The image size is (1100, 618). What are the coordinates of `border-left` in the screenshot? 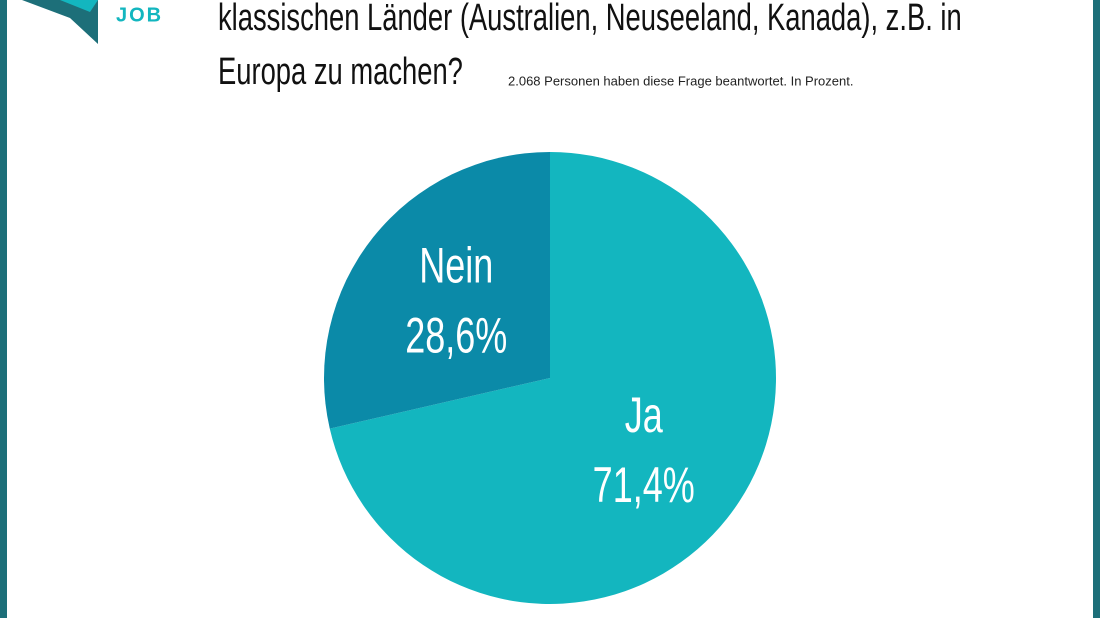 It's located at (3, 309).